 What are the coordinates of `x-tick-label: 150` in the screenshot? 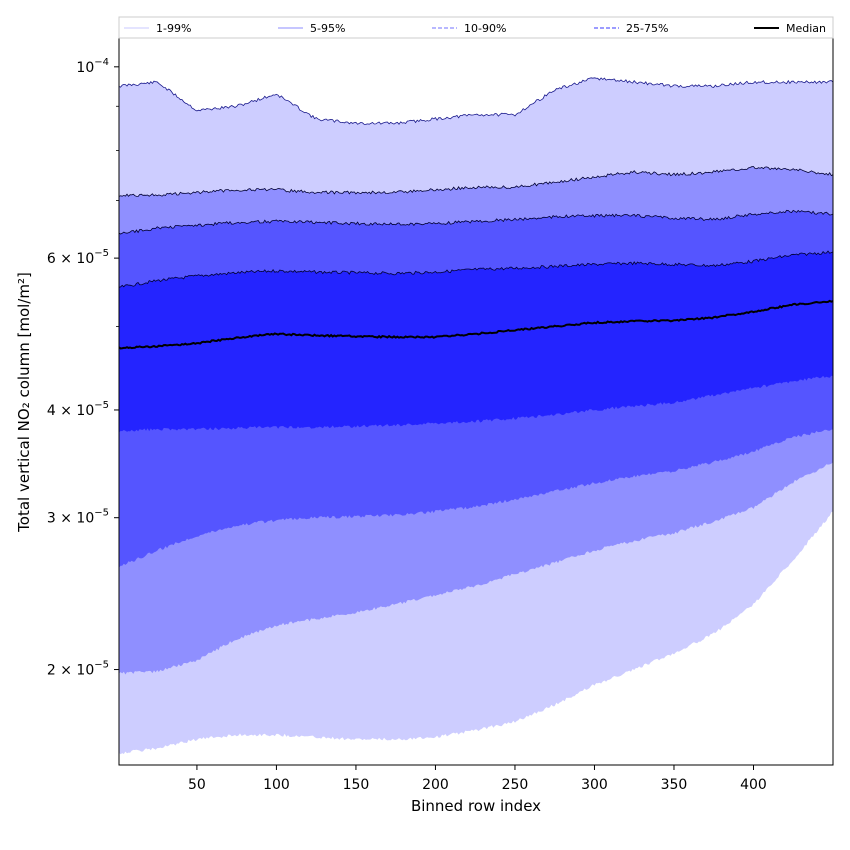 It's located at (356, 785).